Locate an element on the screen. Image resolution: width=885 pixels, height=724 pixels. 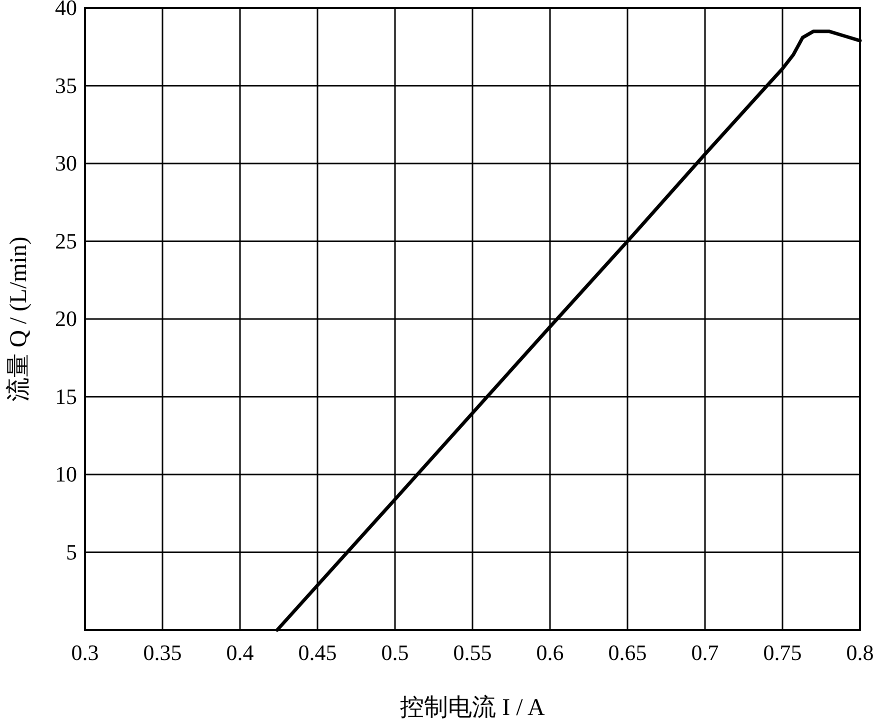
y-tick-label: 15 is located at coordinates (66, 396).